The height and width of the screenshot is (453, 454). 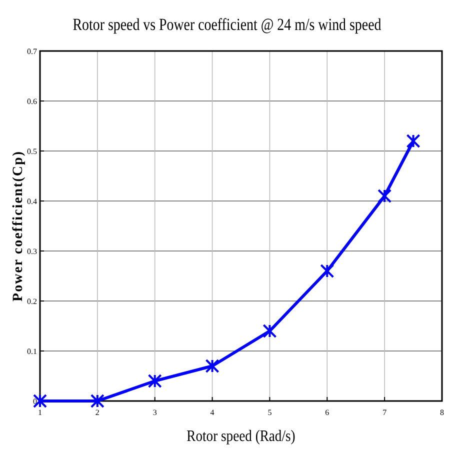 I want to click on x-axis-title: Rotor speed (Rad/s), so click(x=241, y=437).